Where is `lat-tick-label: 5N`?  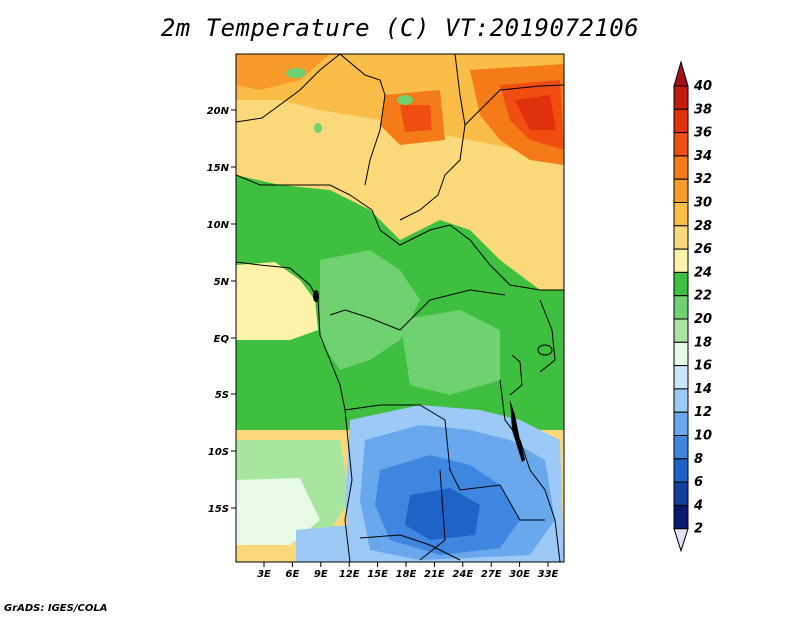 lat-tick-label: 5N is located at coordinates (222, 282).